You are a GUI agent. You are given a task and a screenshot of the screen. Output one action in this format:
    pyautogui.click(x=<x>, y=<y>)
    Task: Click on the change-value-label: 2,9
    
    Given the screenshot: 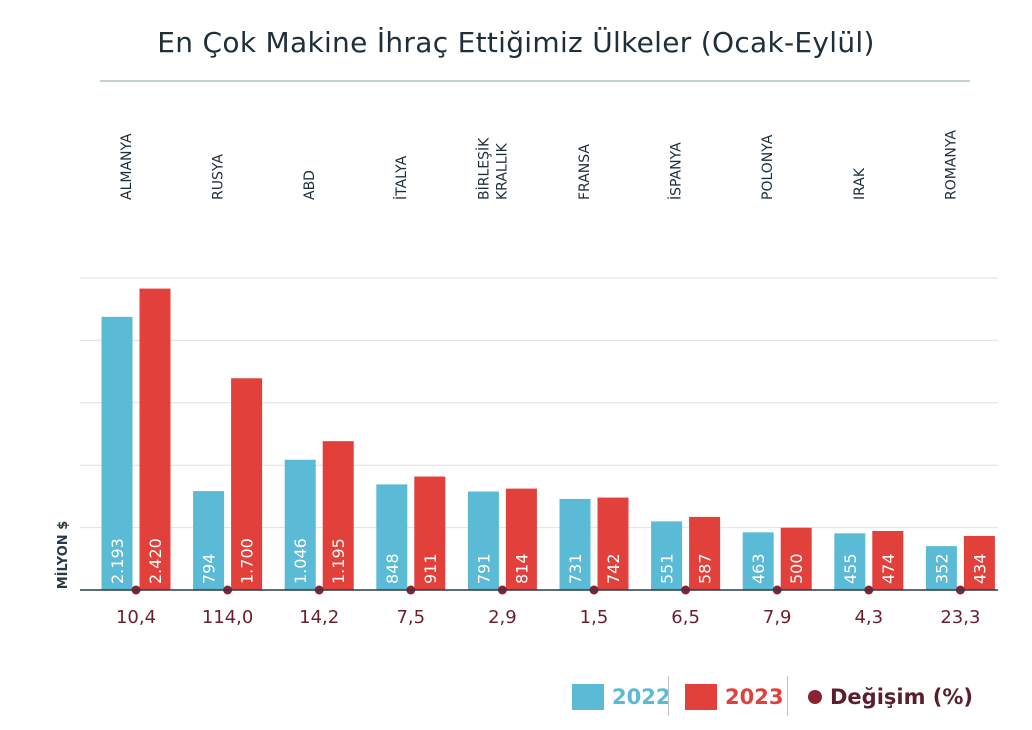 What is the action you would take?
    pyautogui.click(x=502, y=617)
    